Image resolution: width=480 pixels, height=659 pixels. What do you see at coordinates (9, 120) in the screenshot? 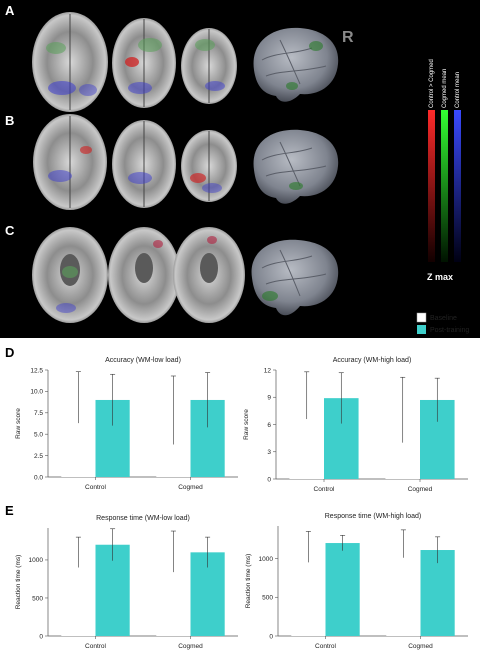
I see `panel-label-b: B` at bounding box center [9, 120].